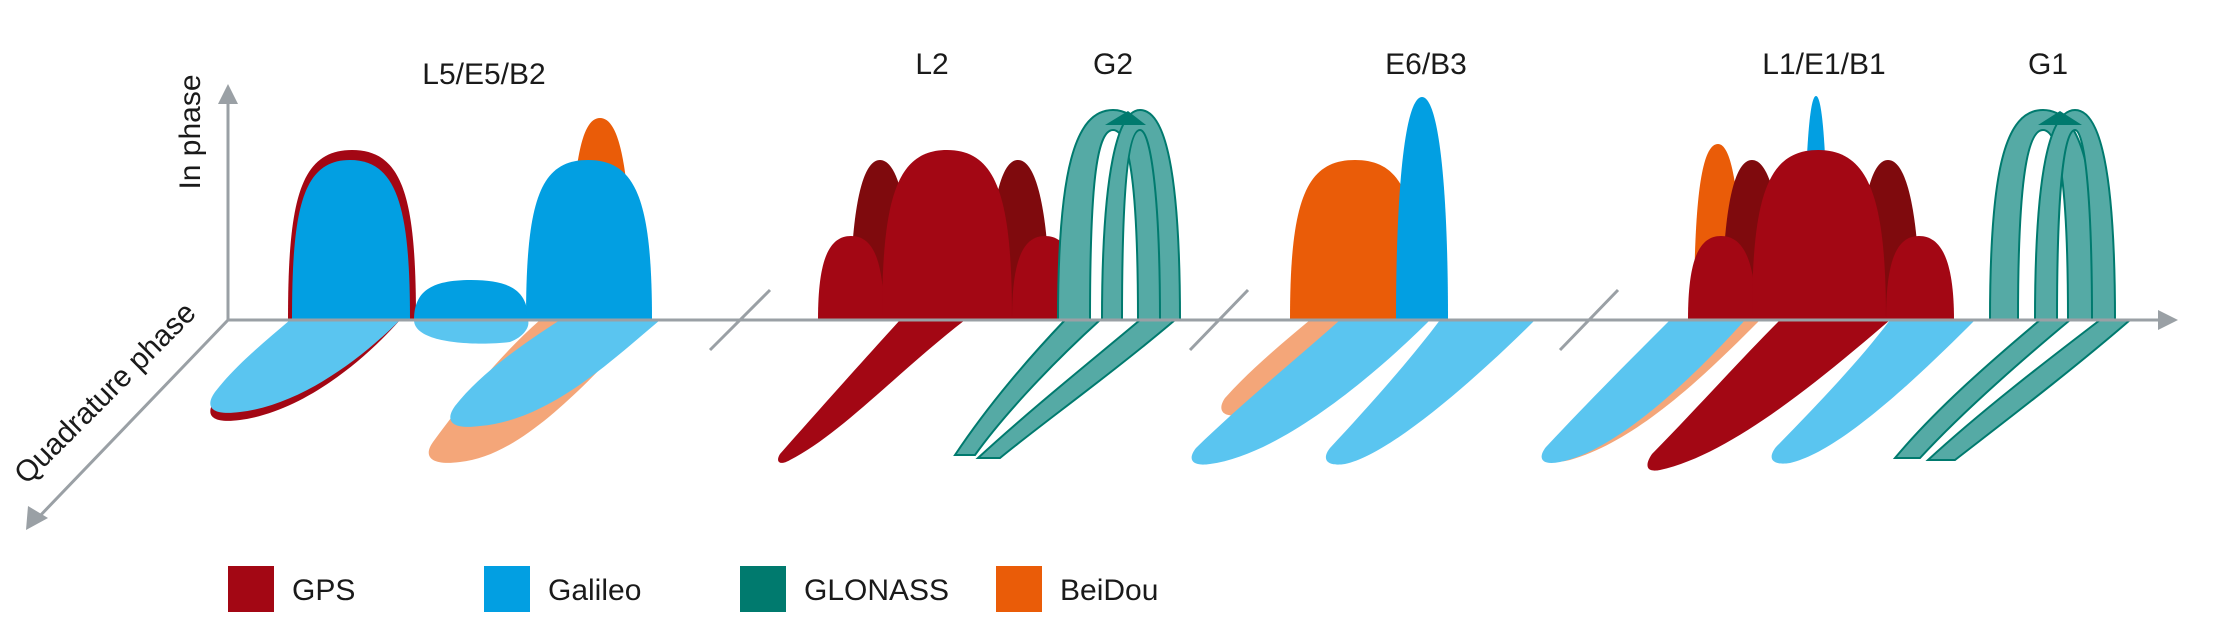 This screenshot has height=643, width=2217. What do you see at coordinates (471, 332) in the screenshot?
I see `galileo-center-quadrature-lobe` at bounding box center [471, 332].